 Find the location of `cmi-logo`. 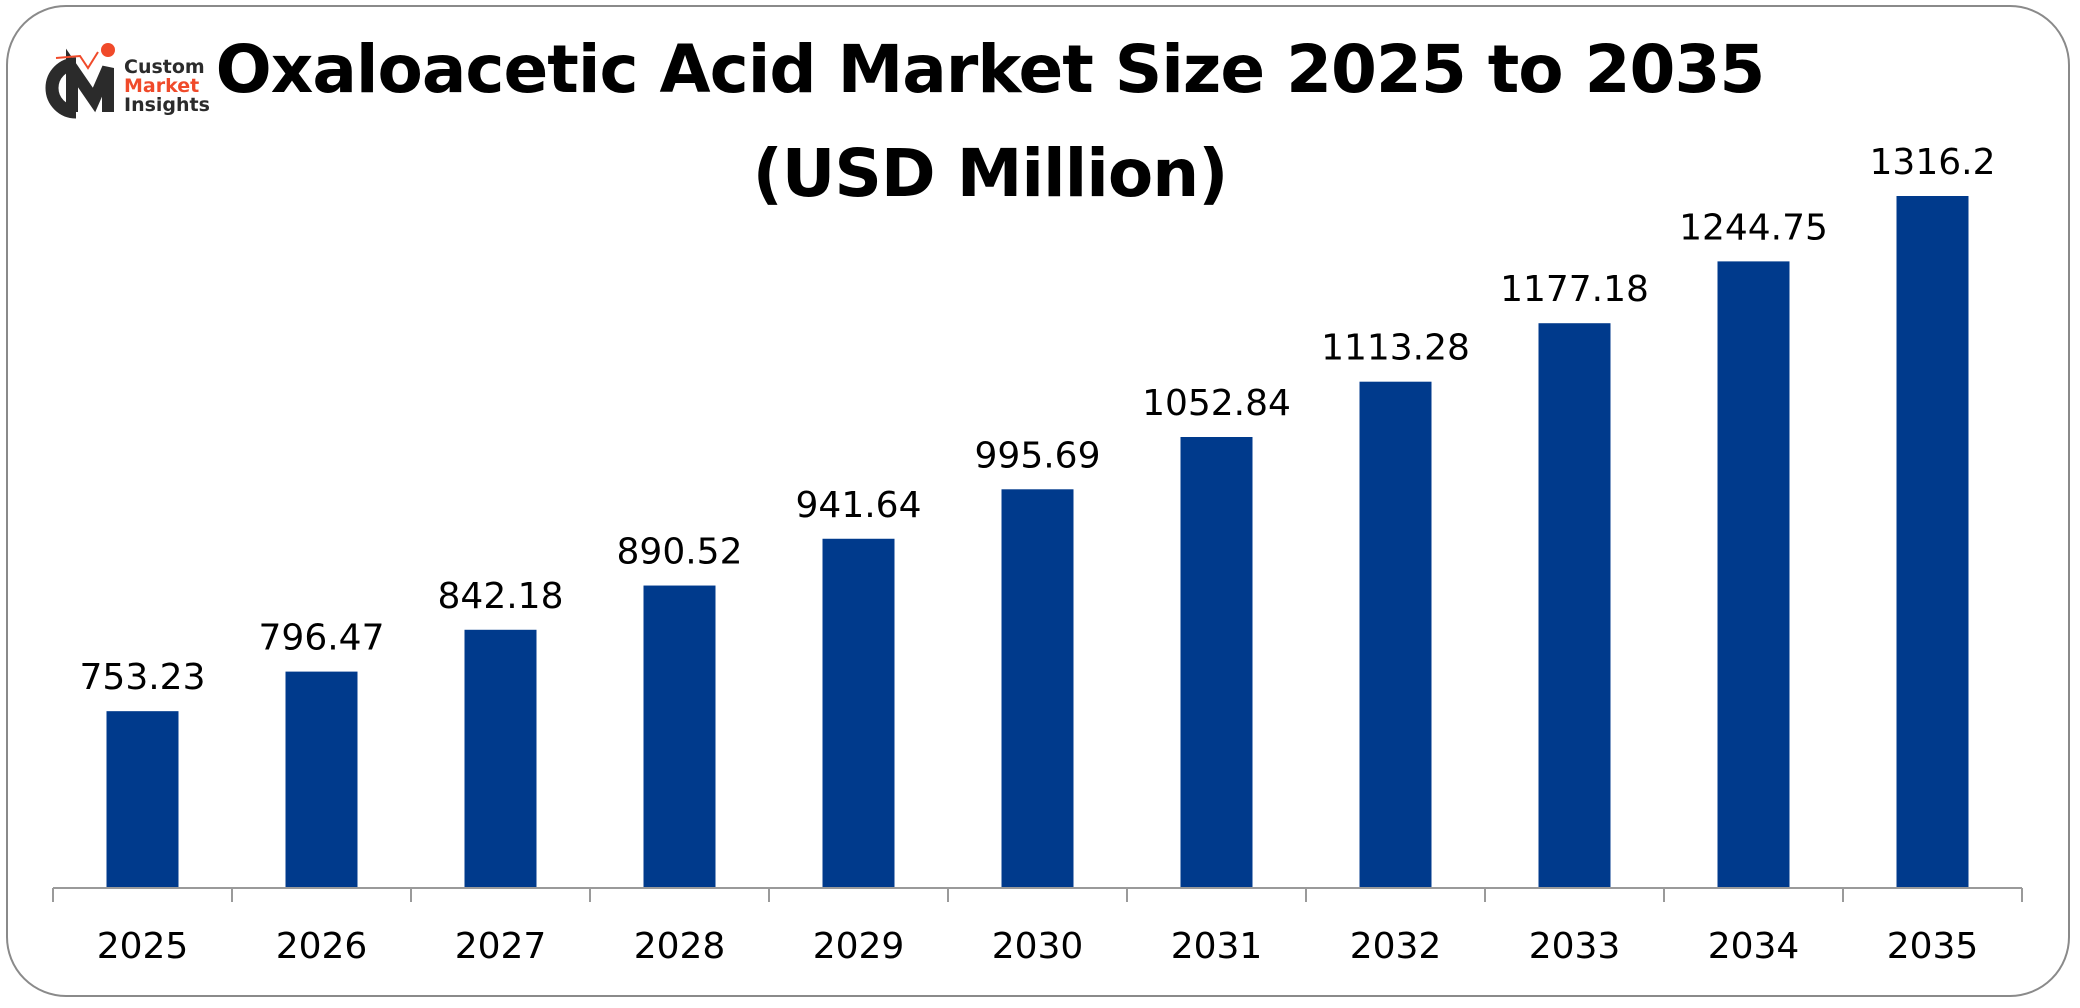

cmi-logo is located at coordinates (126, 82).